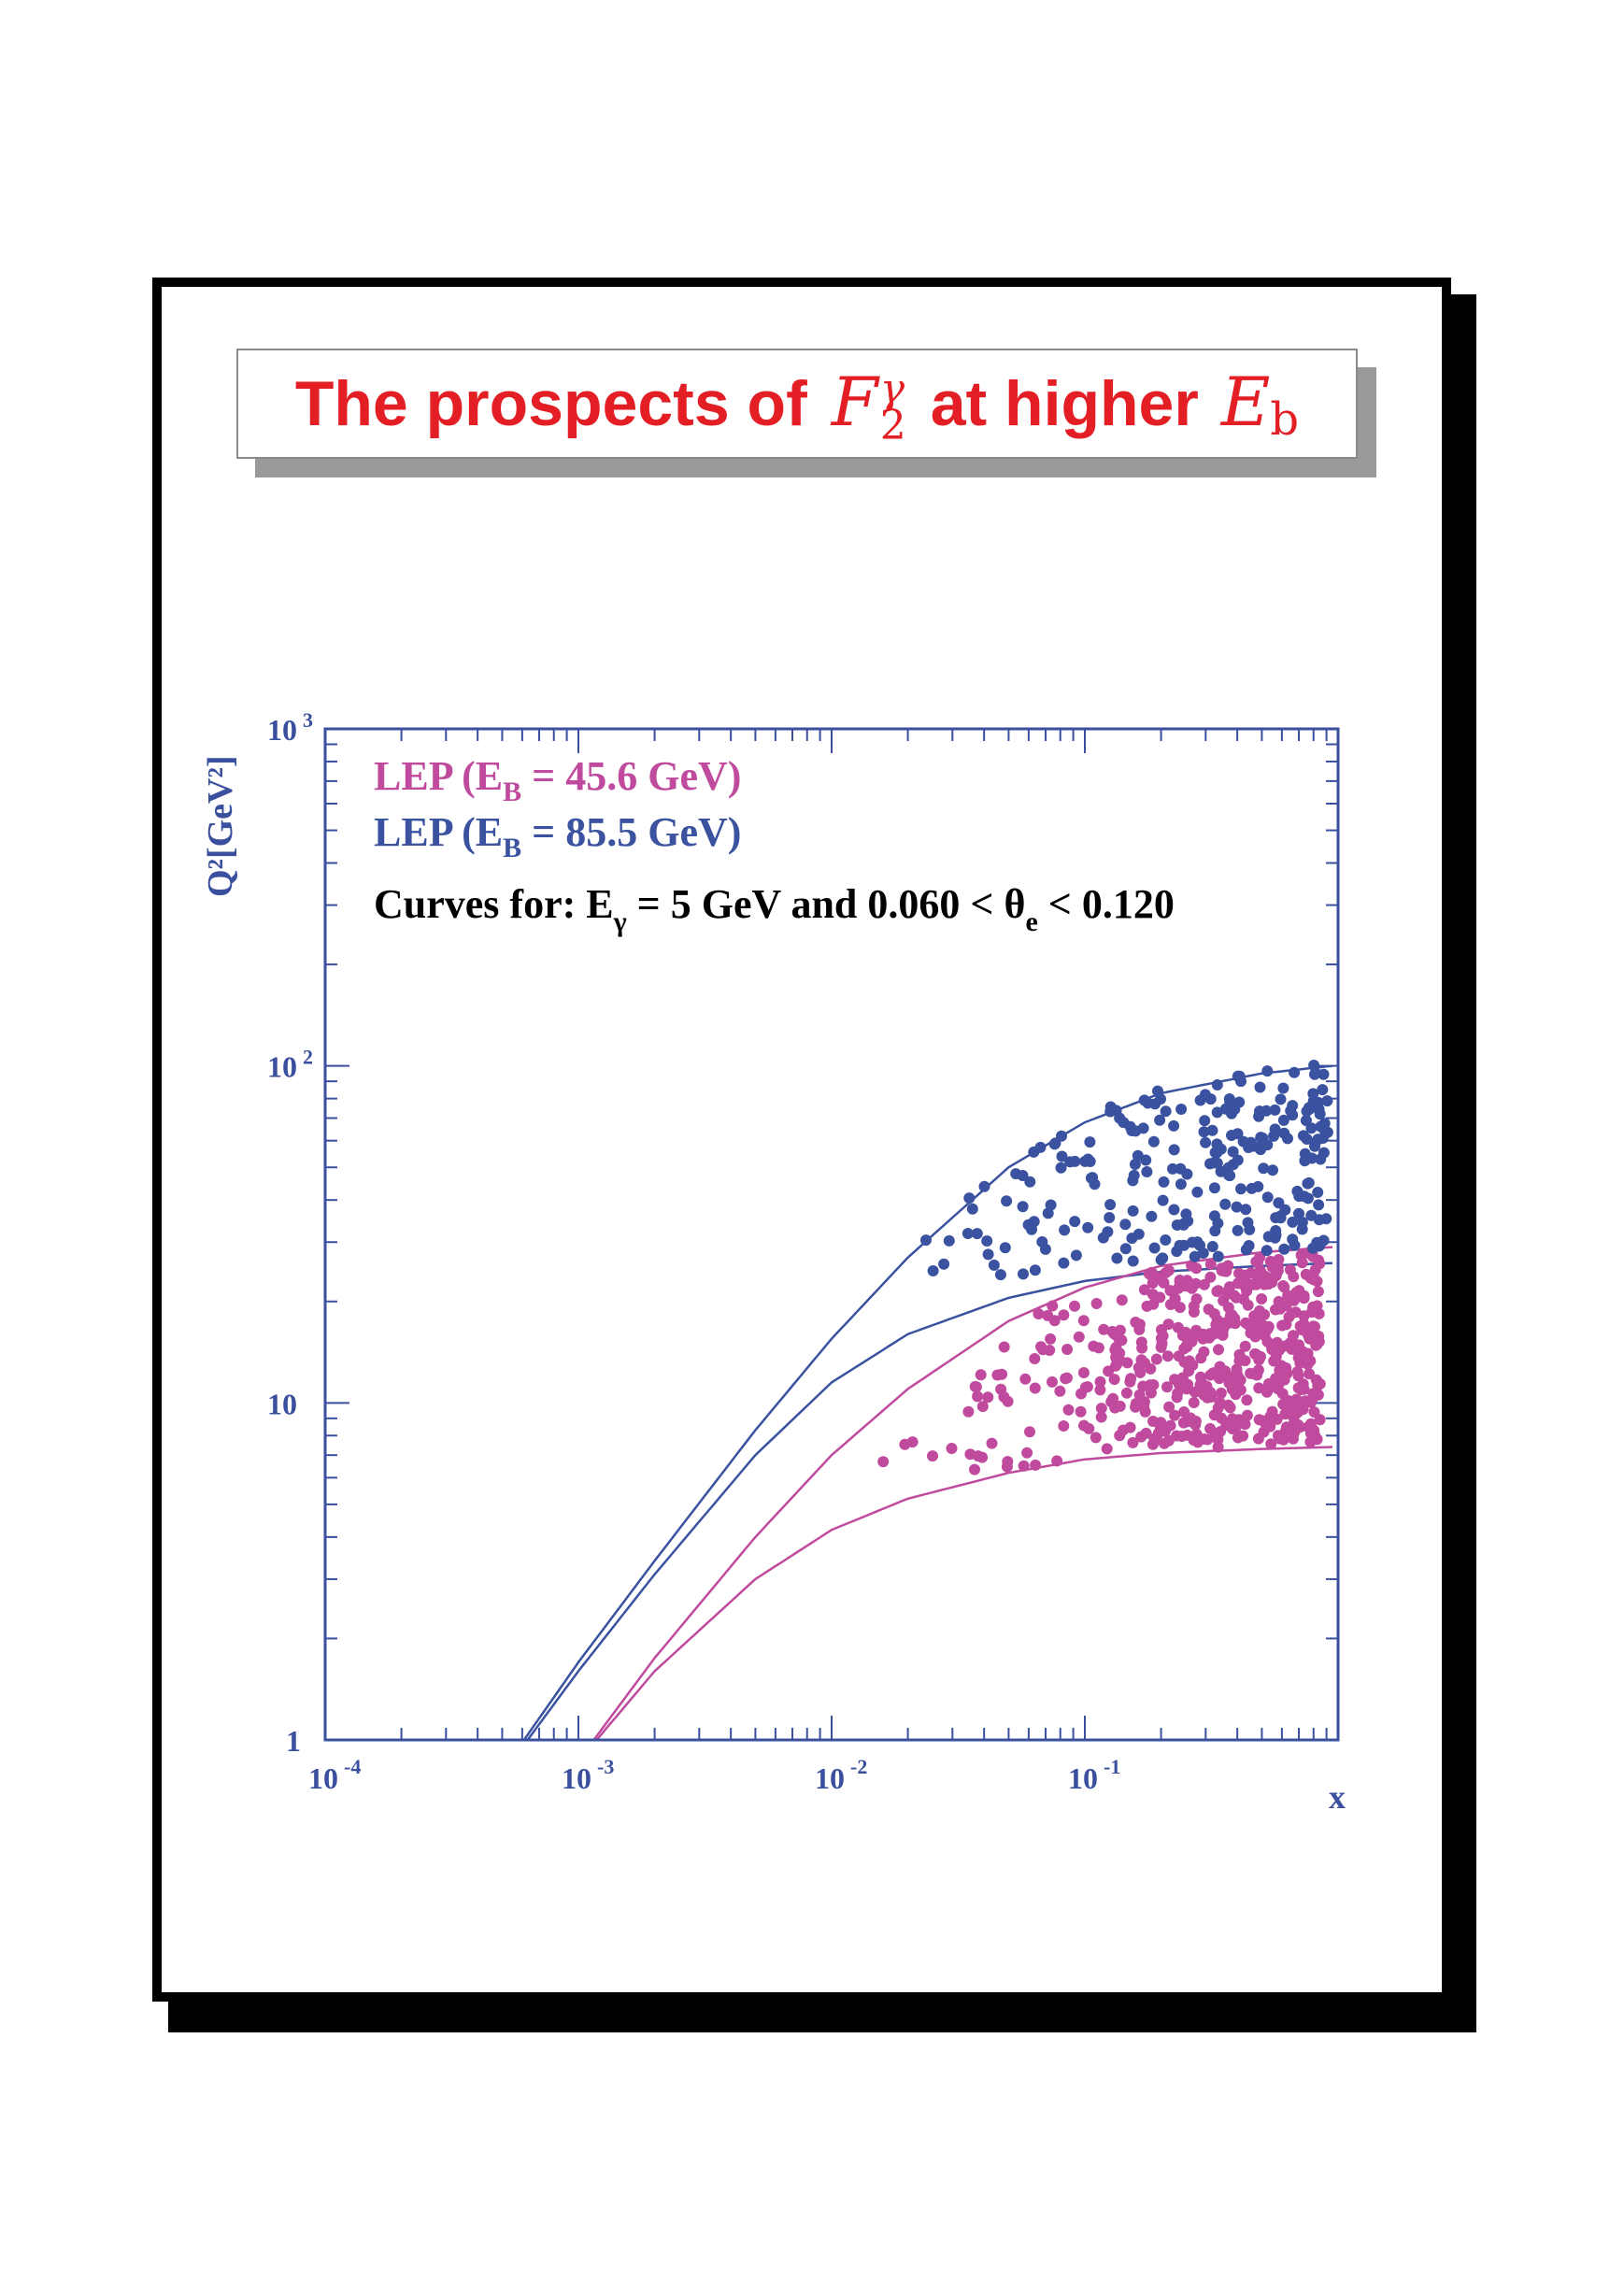 This screenshot has height=2295, width=1624. I want to click on title-energy-symbol: Eb, so click(1260, 404).